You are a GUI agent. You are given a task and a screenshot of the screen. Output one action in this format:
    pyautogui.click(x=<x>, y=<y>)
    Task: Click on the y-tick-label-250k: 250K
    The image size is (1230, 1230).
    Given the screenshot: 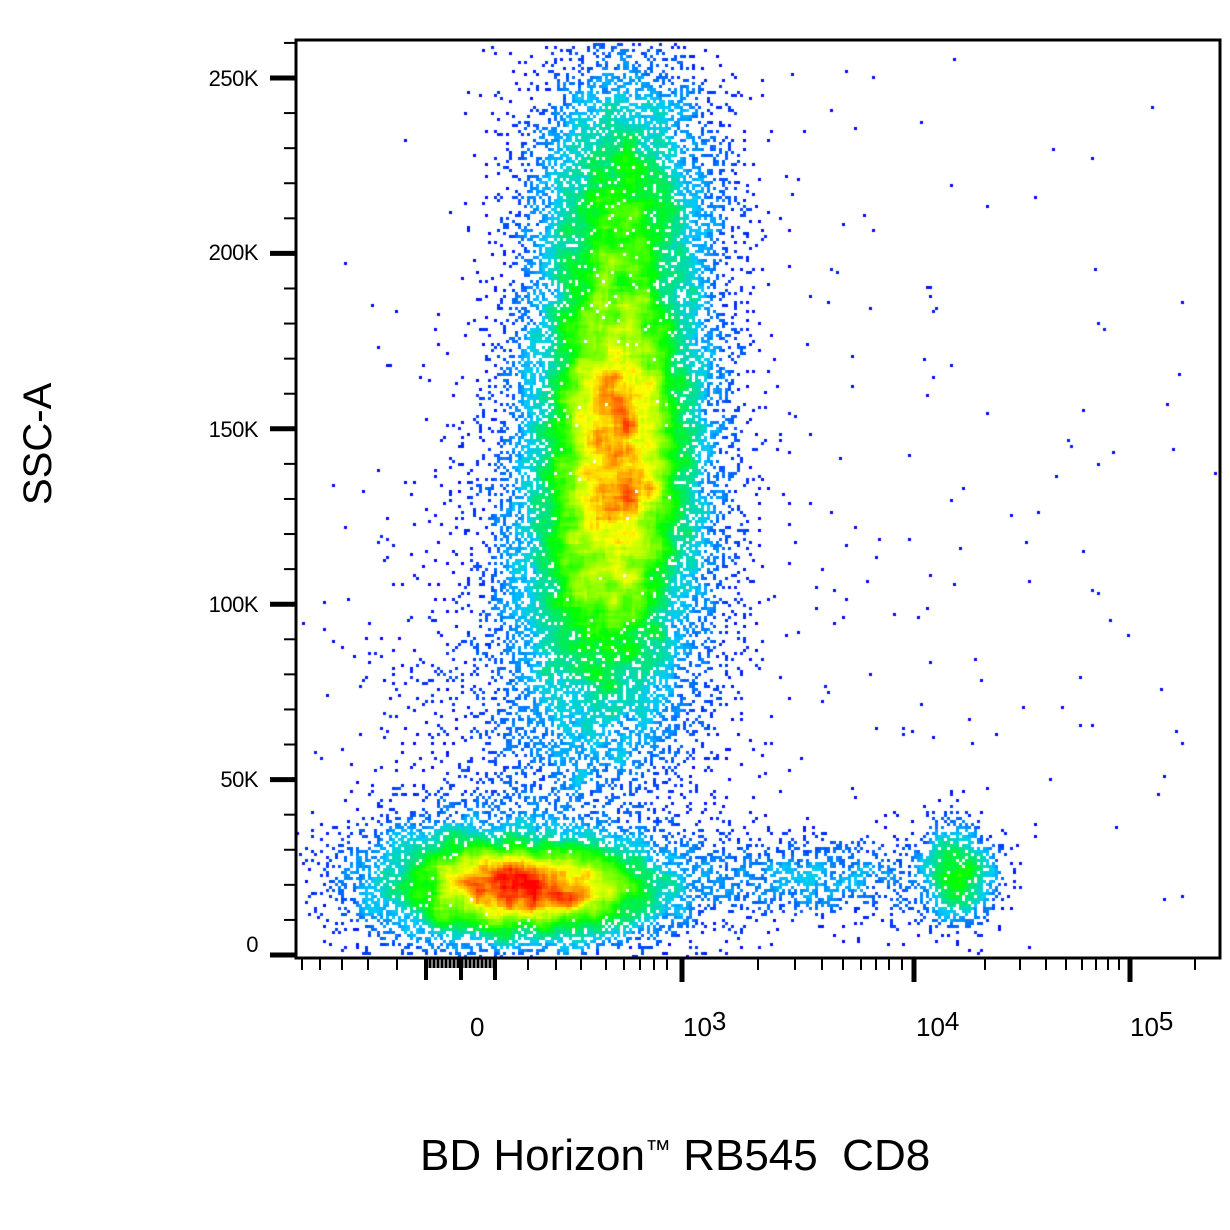 What is the action you would take?
    pyautogui.click(x=233, y=78)
    